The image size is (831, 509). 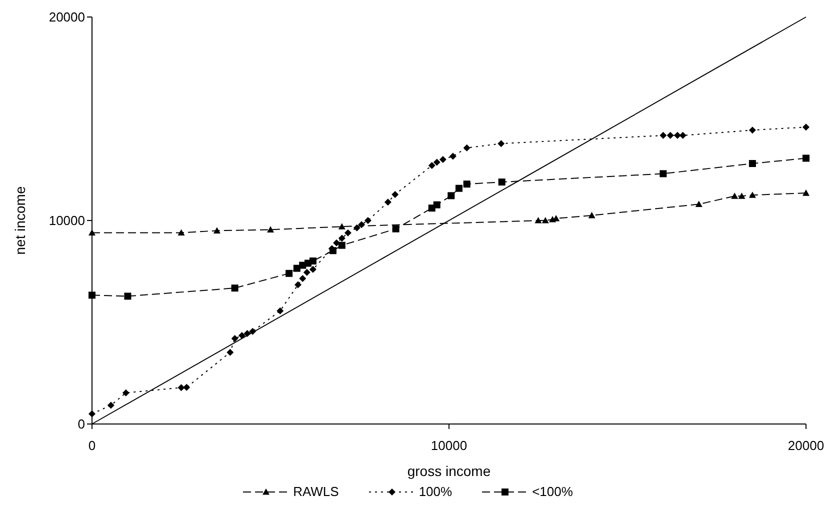 I want to click on y-tick-label: 0, so click(x=81, y=424).